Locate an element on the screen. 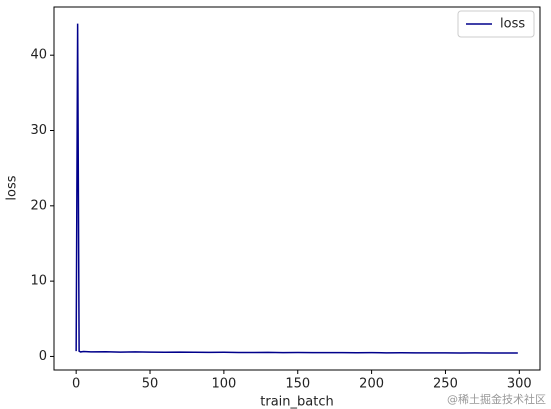 This screenshot has height=409, width=551. legend-box is located at coordinates (496, 24).